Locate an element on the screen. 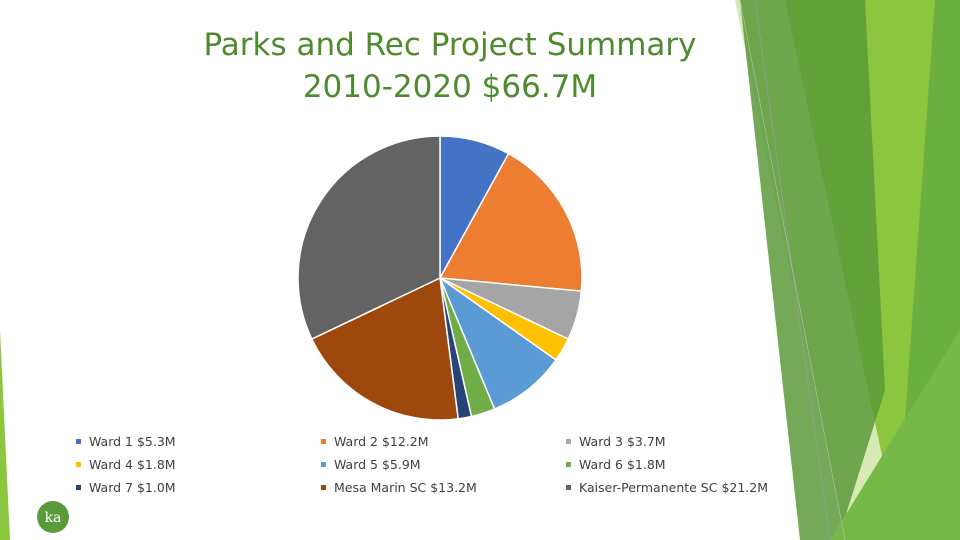  legend-item: Ward 6 $1.8M is located at coordinates (681, 464).